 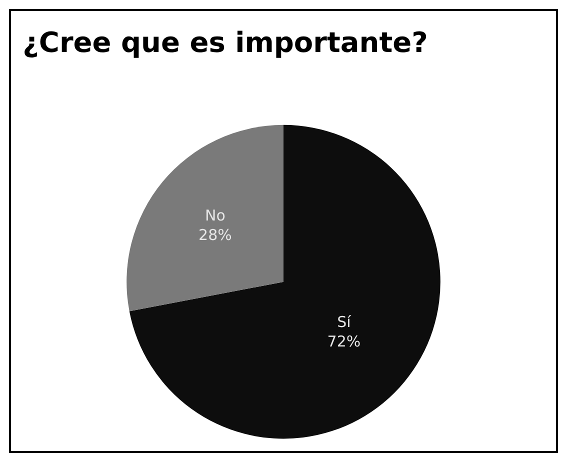 I want to click on data-label: 72%, so click(x=344, y=341).